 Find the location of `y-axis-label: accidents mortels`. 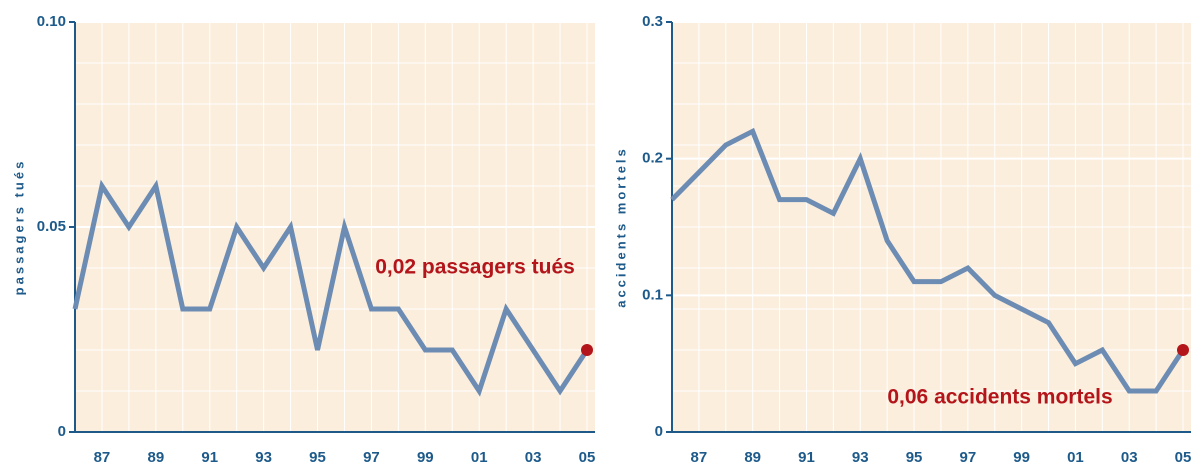

y-axis-label: accidents mortels is located at coordinates (620, 227).